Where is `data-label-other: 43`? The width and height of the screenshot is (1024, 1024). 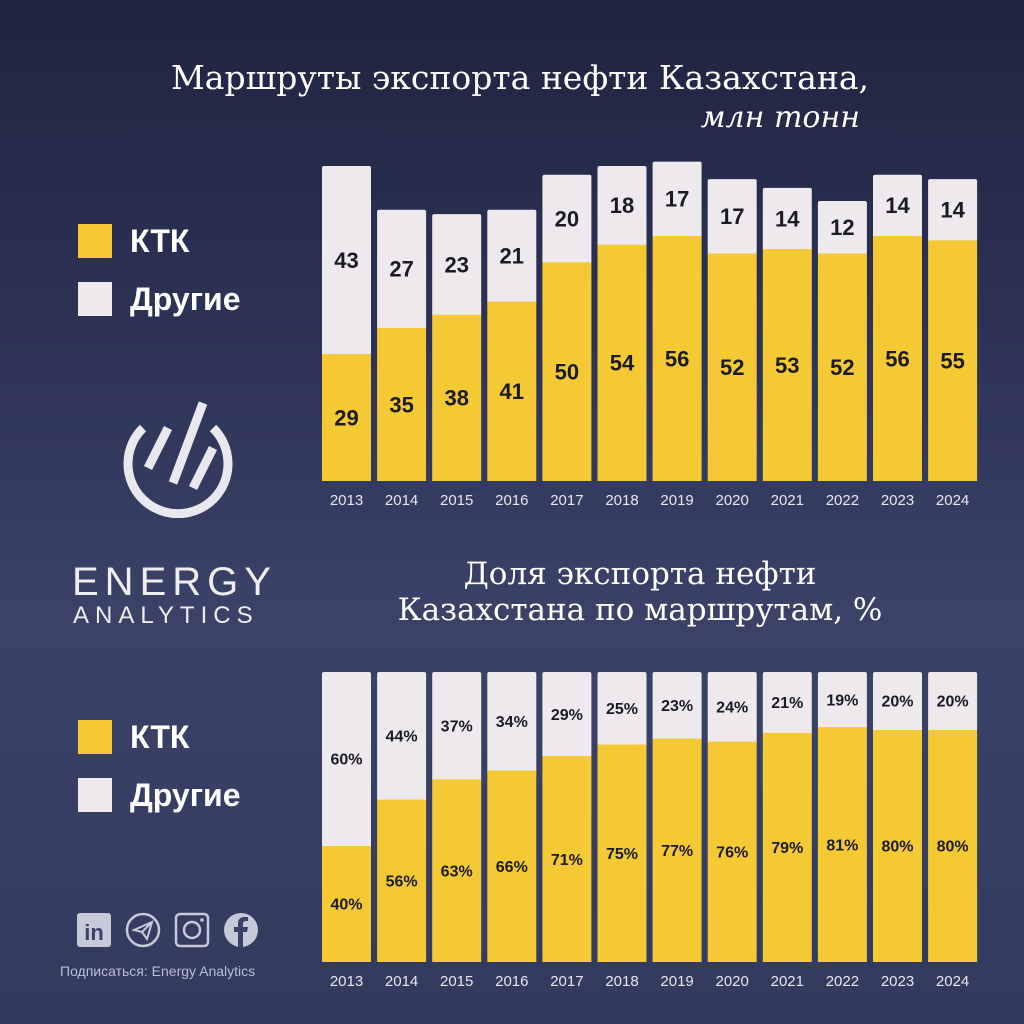
data-label-other: 43 is located at coordinates (346, 260).